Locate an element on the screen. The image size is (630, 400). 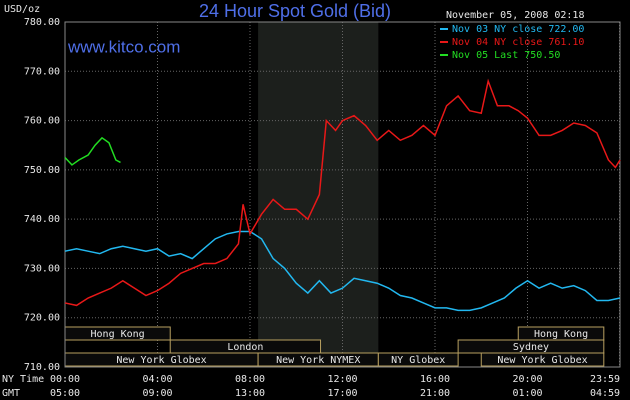
x-tick-label-gmt: 09:00 is located at coordinates (157, 393).